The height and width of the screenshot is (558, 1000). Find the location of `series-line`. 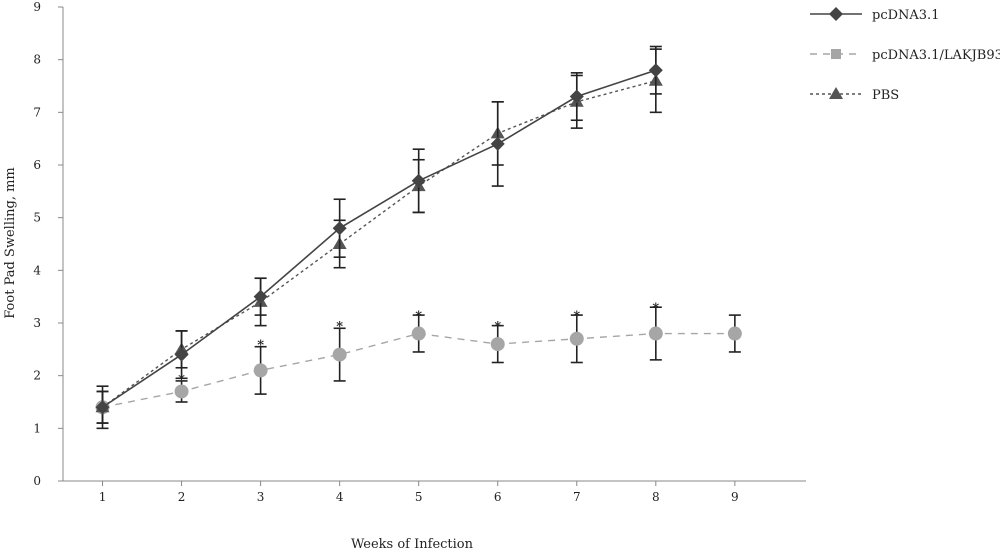

series-line is located at coordinates (418, 370).